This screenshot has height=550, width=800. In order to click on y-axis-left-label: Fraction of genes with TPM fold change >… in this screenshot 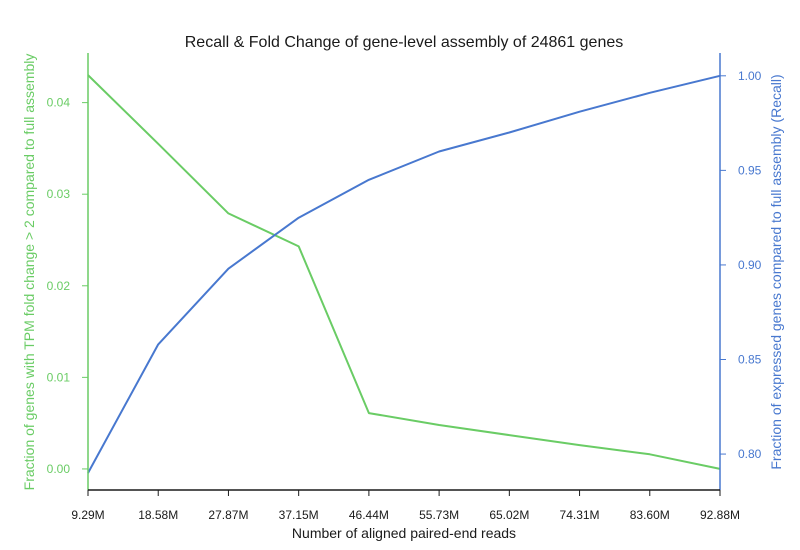, I will do `click(29, 272)`.